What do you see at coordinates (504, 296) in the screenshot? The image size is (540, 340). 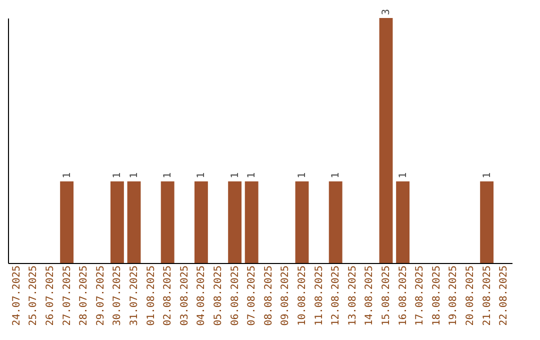 I see `x-tick-label: 22.08.2025` at bounding box center [504, 296].